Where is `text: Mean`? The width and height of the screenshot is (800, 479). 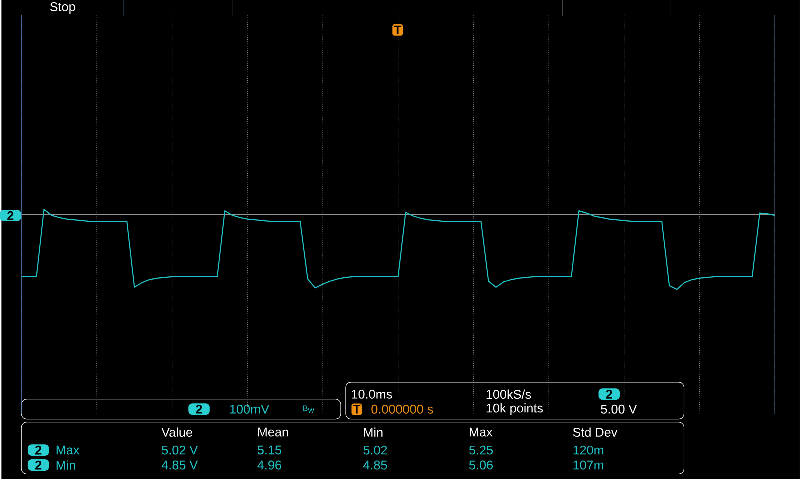
text: Mean is located at coordinates (273, 432).